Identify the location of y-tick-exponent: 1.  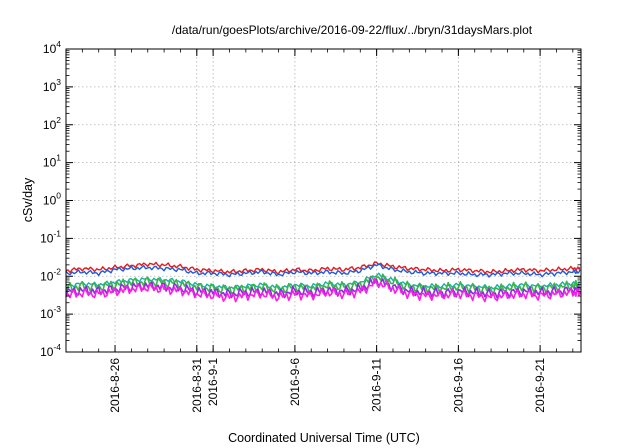
(58, 158).